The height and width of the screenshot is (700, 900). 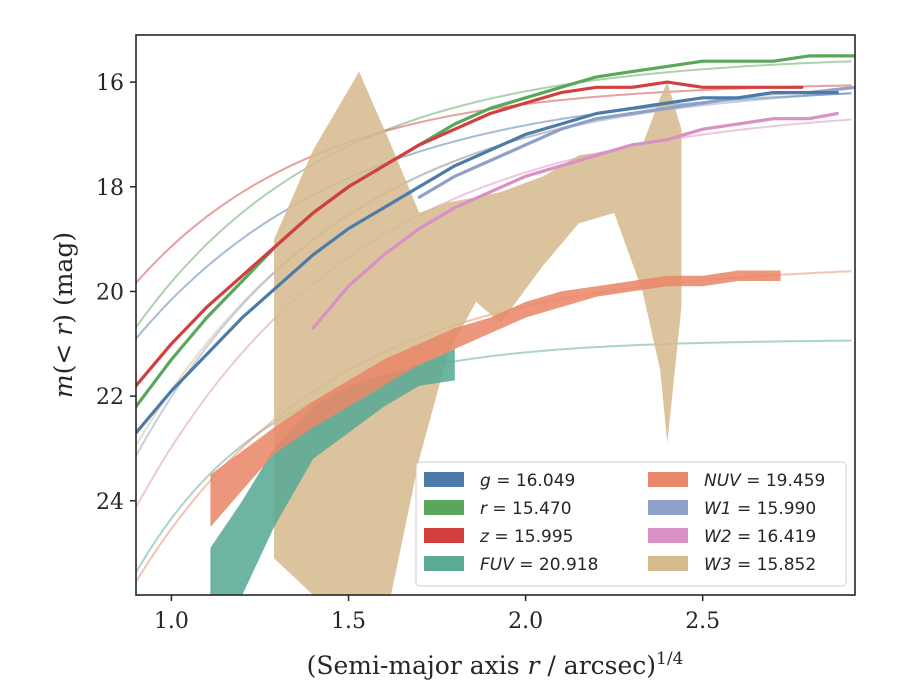 I want to click on y-tick-label: 20, so click(x=110, y=292).